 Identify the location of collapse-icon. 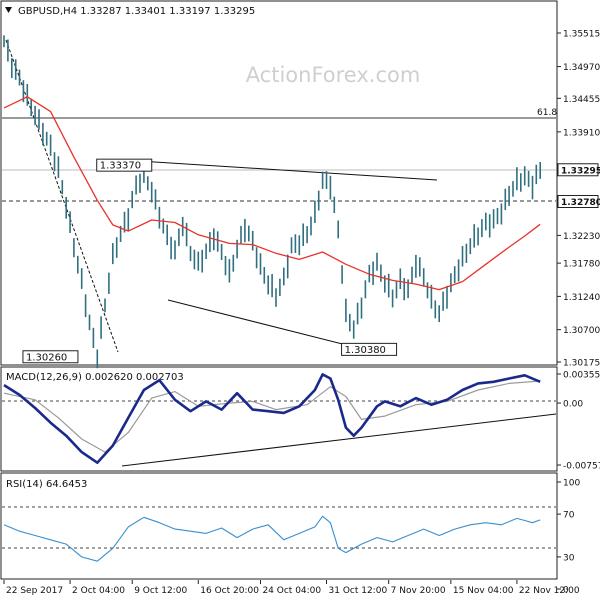
(8, 10).